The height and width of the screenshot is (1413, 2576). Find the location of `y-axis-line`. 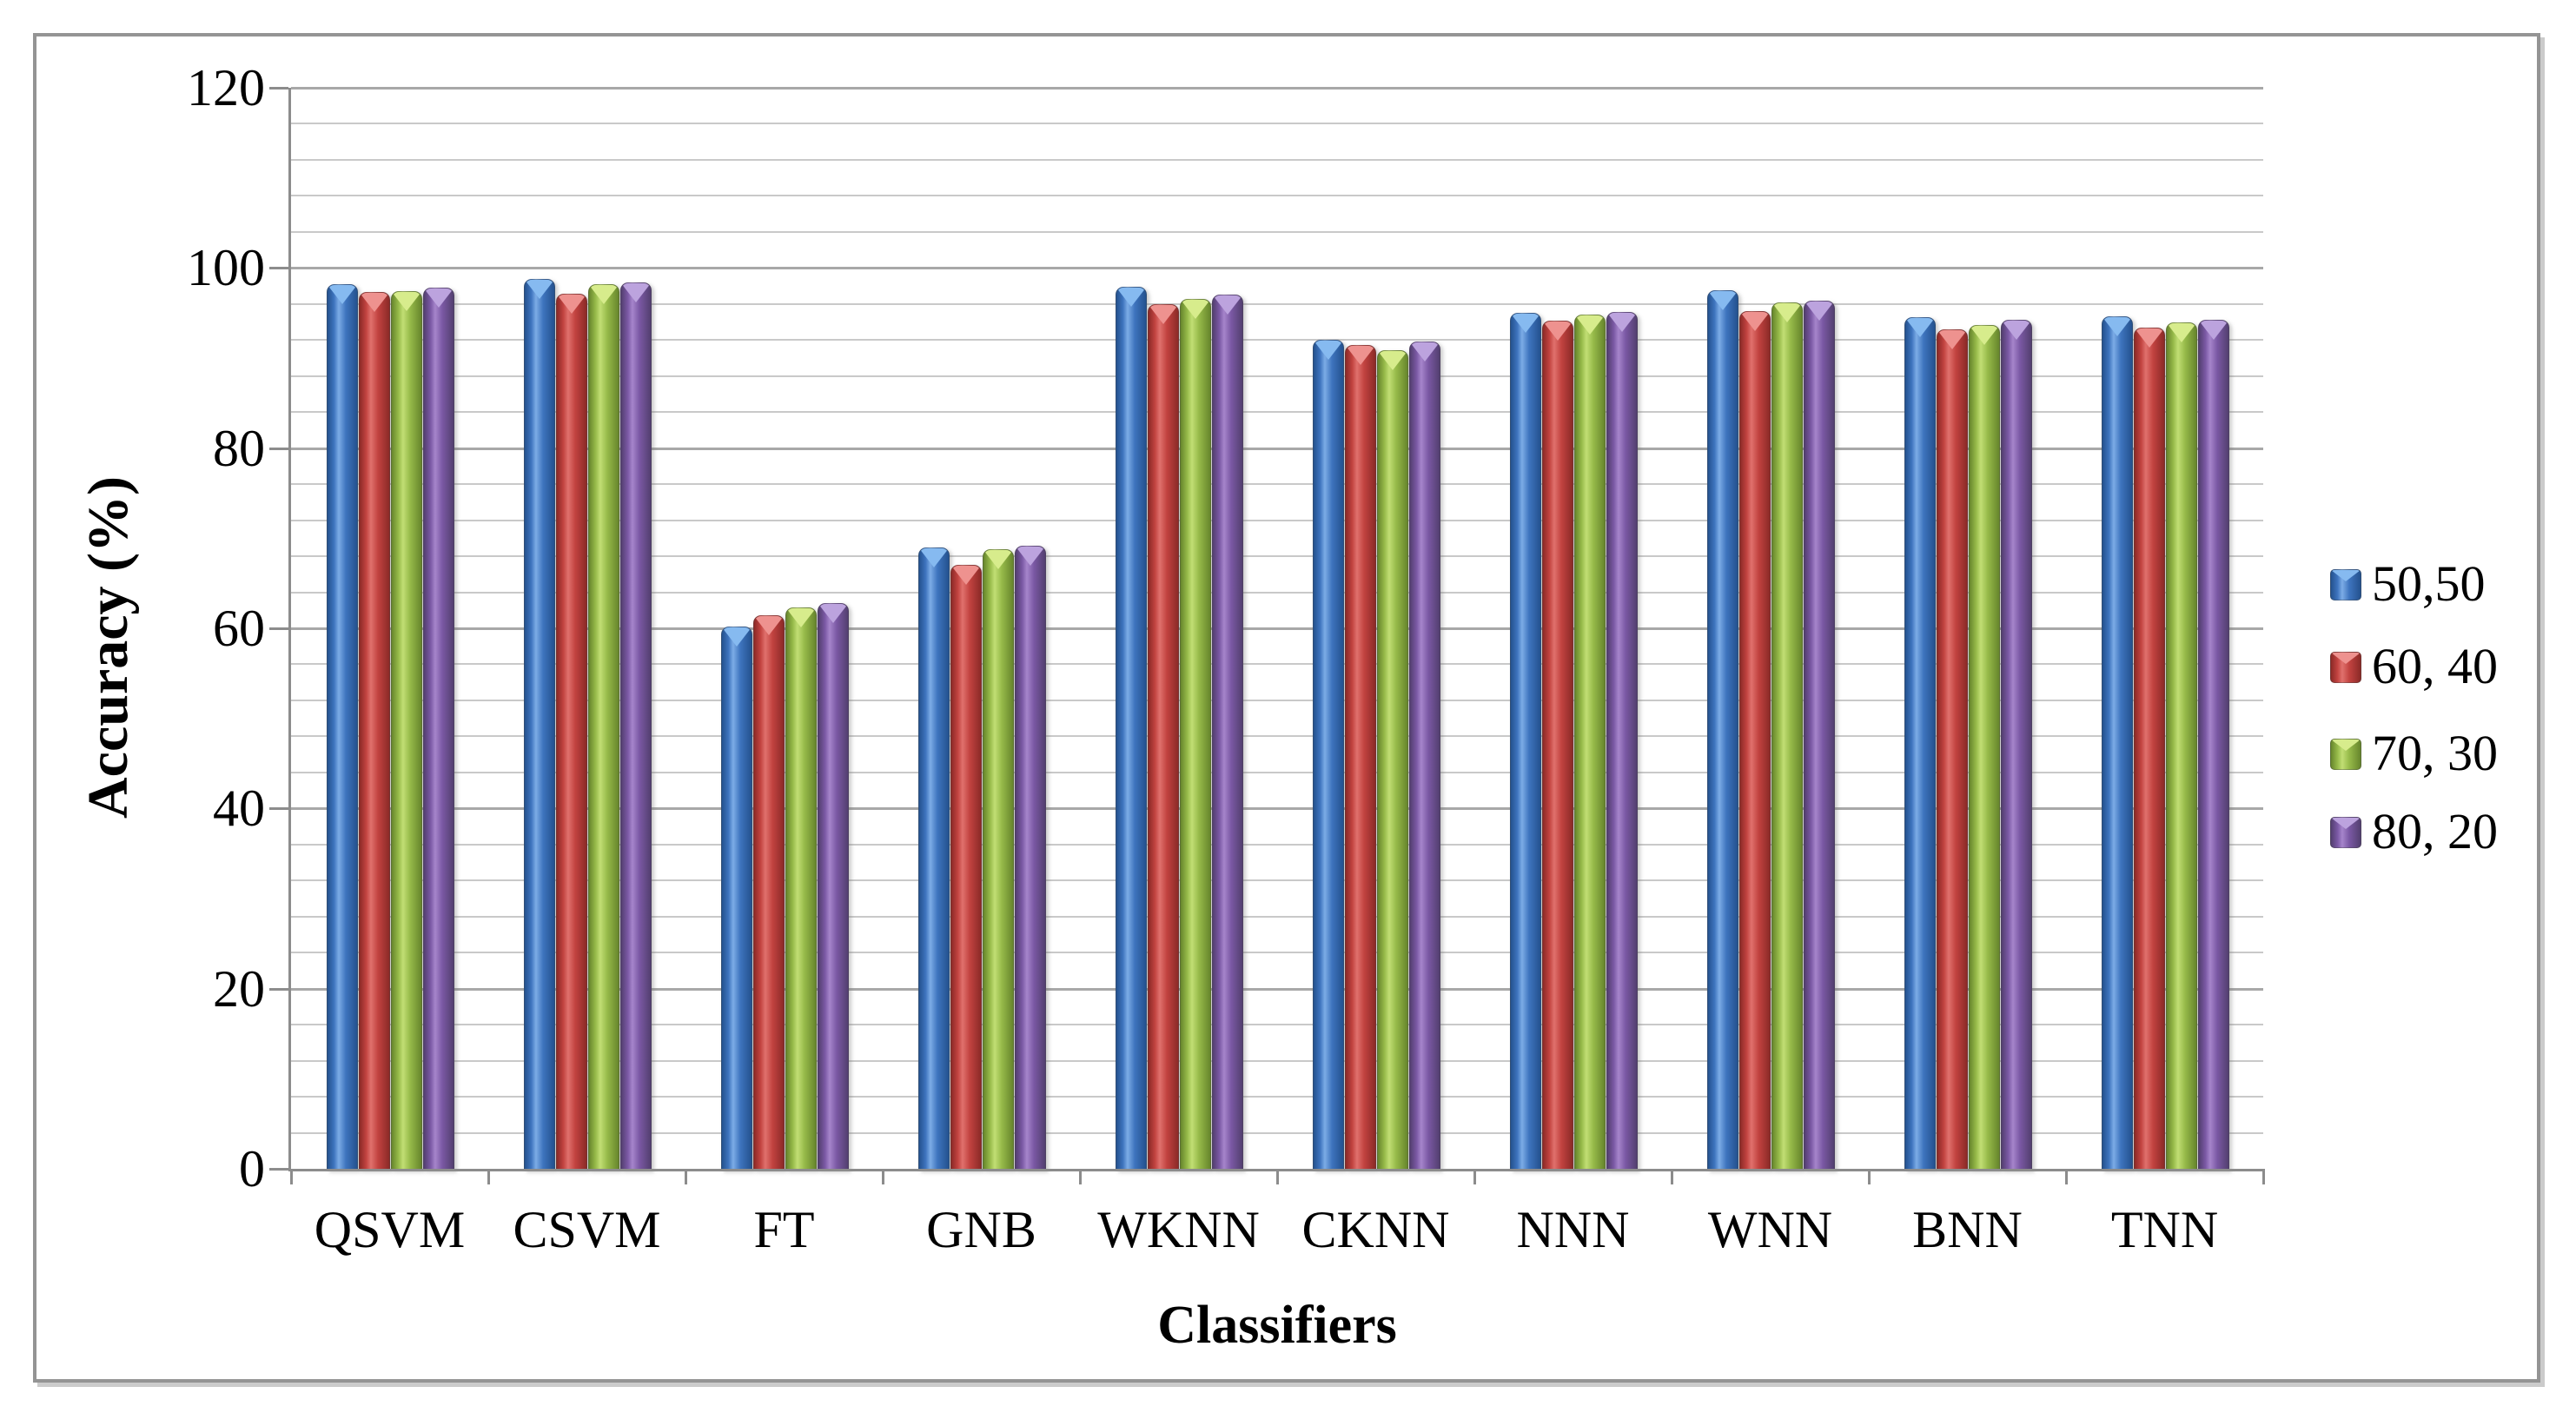

y-axis-line is located at coordinates (289, 629).